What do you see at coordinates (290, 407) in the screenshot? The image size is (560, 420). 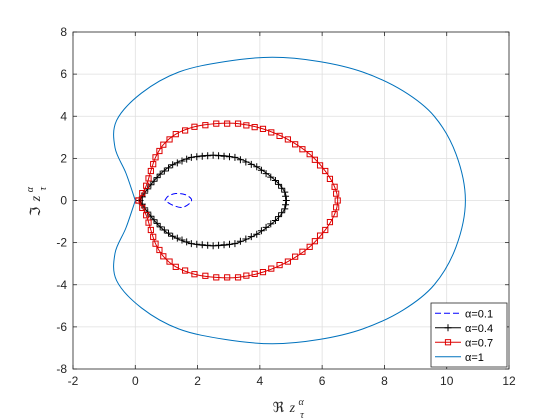 I see `x-axis-label: ℜ z α τ` at bounding box center [290, 407].